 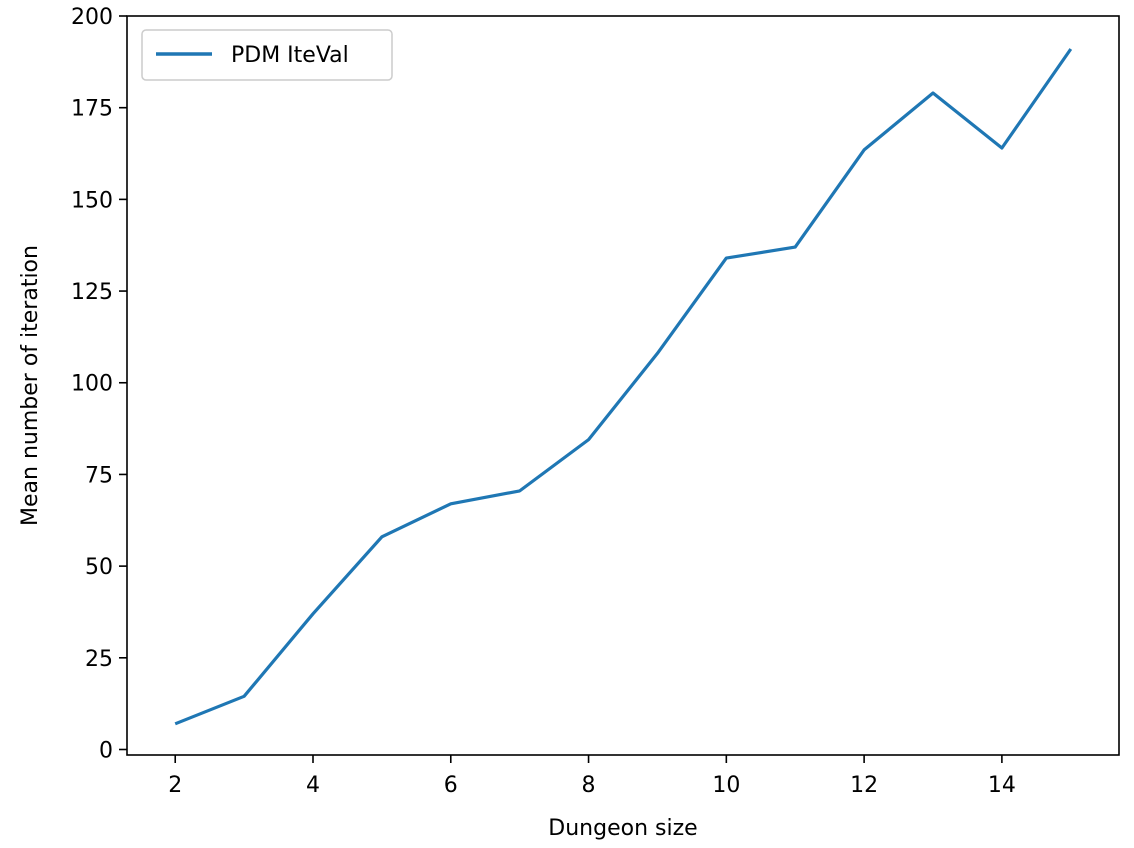 I want to click on y-axis-ticks: 0 25 50 75 100 125 150 175 200, so click(x=99, y=384).